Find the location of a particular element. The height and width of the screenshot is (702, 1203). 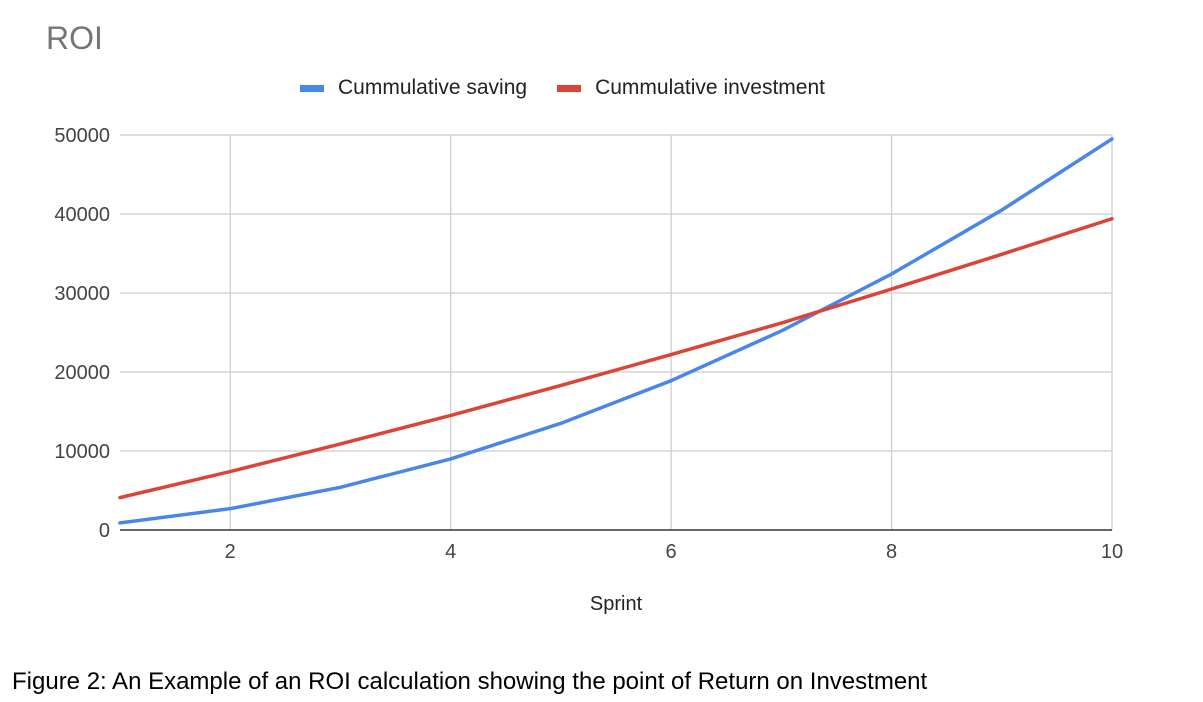

legend-label-investment: Cummulative investment is located at coordinates (710, 87).